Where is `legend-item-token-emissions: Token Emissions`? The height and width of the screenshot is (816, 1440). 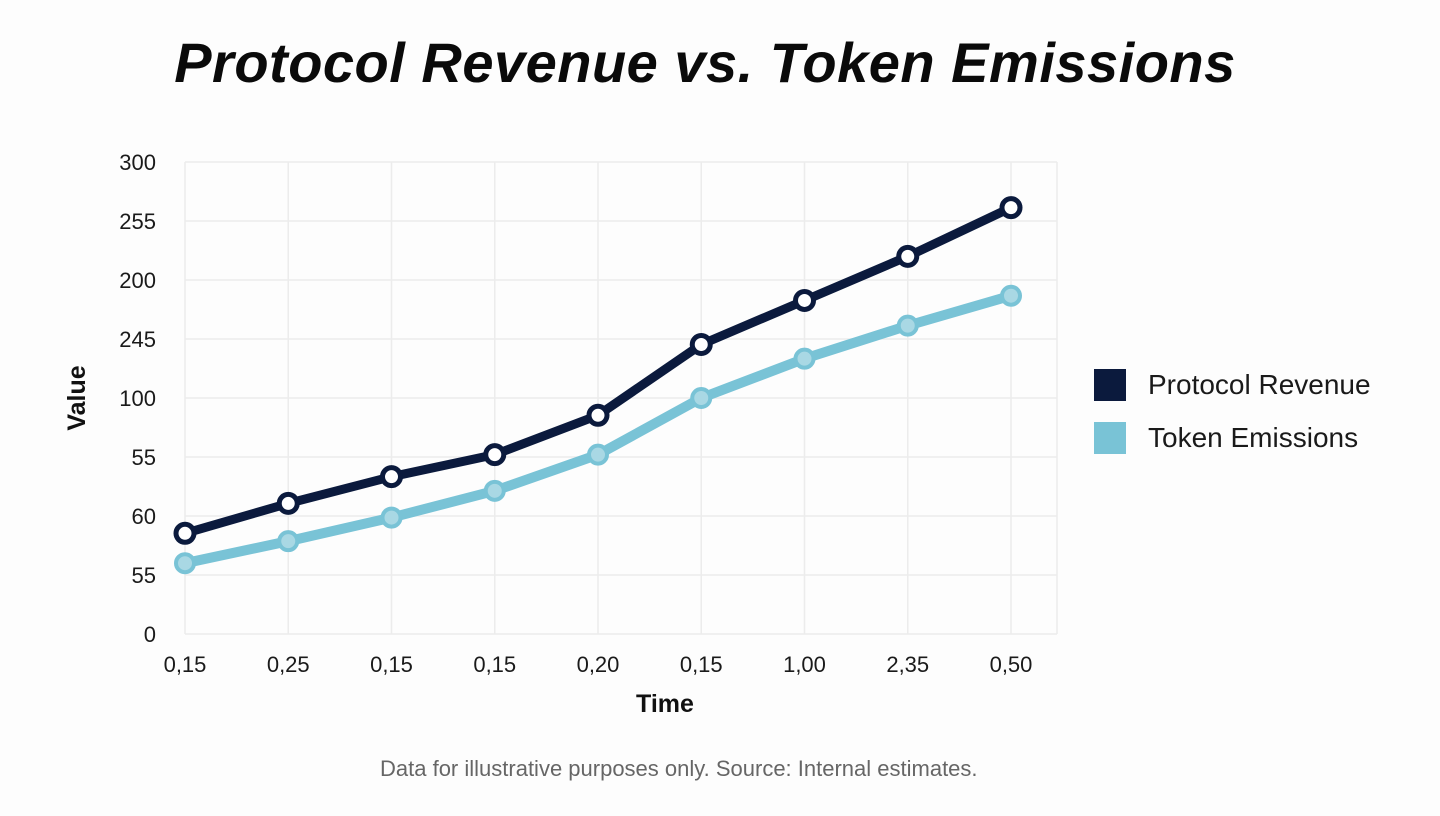 legend-item-token-emissions: Token Emissions is located at coordinates (1232, 437).